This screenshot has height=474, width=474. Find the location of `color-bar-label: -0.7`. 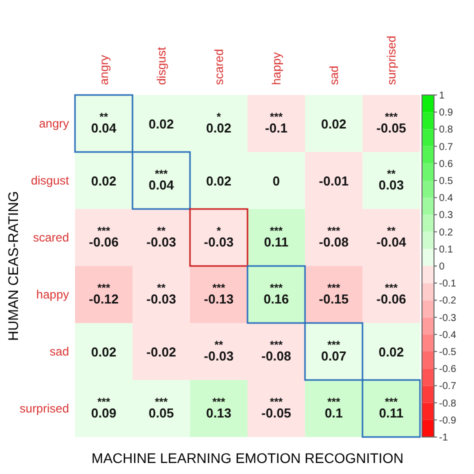

color-bar-label: -0.7 is located at coordinates (448, 386).